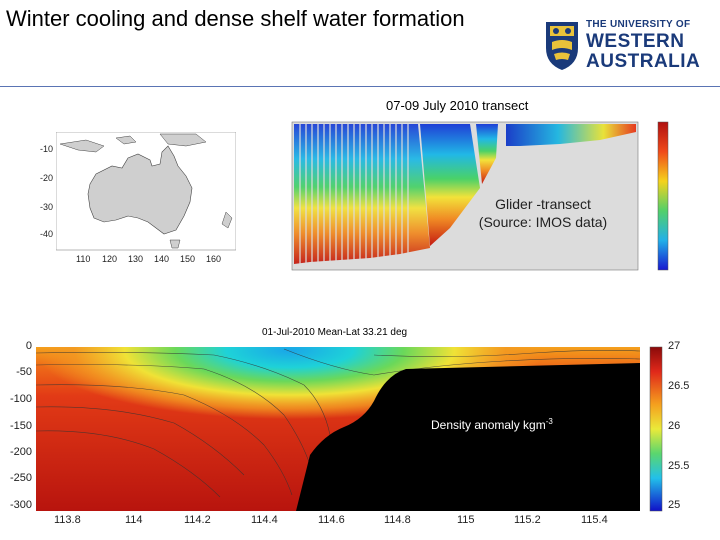  Describe the element at coordinates (674, 505) in the screenshot. I see `colorbar-tick: 25` at that location.